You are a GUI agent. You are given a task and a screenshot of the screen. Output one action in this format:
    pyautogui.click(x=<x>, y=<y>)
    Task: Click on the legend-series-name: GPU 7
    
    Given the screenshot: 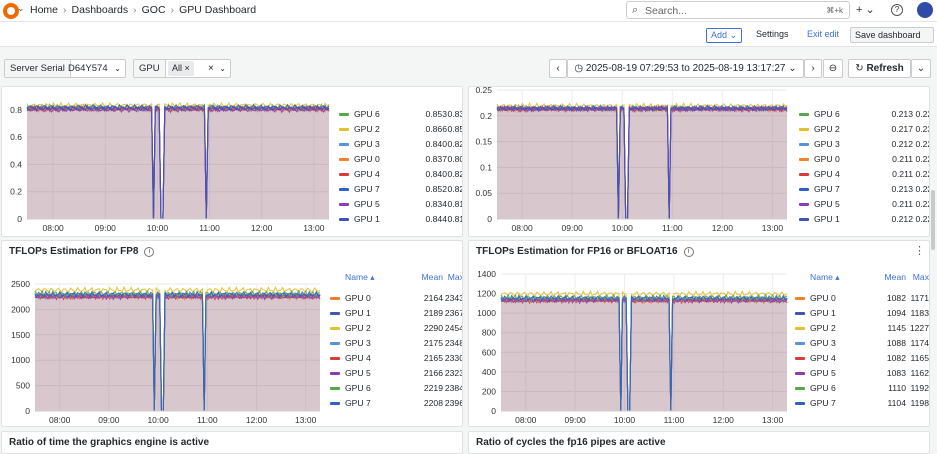 What is the action you would take?
    pyautogui.click(x=823, y=403)
    